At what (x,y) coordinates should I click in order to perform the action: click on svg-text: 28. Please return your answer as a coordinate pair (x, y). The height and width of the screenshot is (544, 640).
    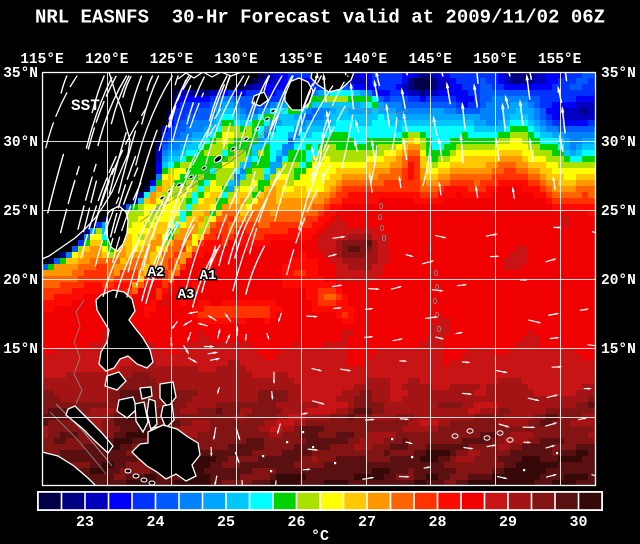
    Looking at the image, I should click on (437, 522).